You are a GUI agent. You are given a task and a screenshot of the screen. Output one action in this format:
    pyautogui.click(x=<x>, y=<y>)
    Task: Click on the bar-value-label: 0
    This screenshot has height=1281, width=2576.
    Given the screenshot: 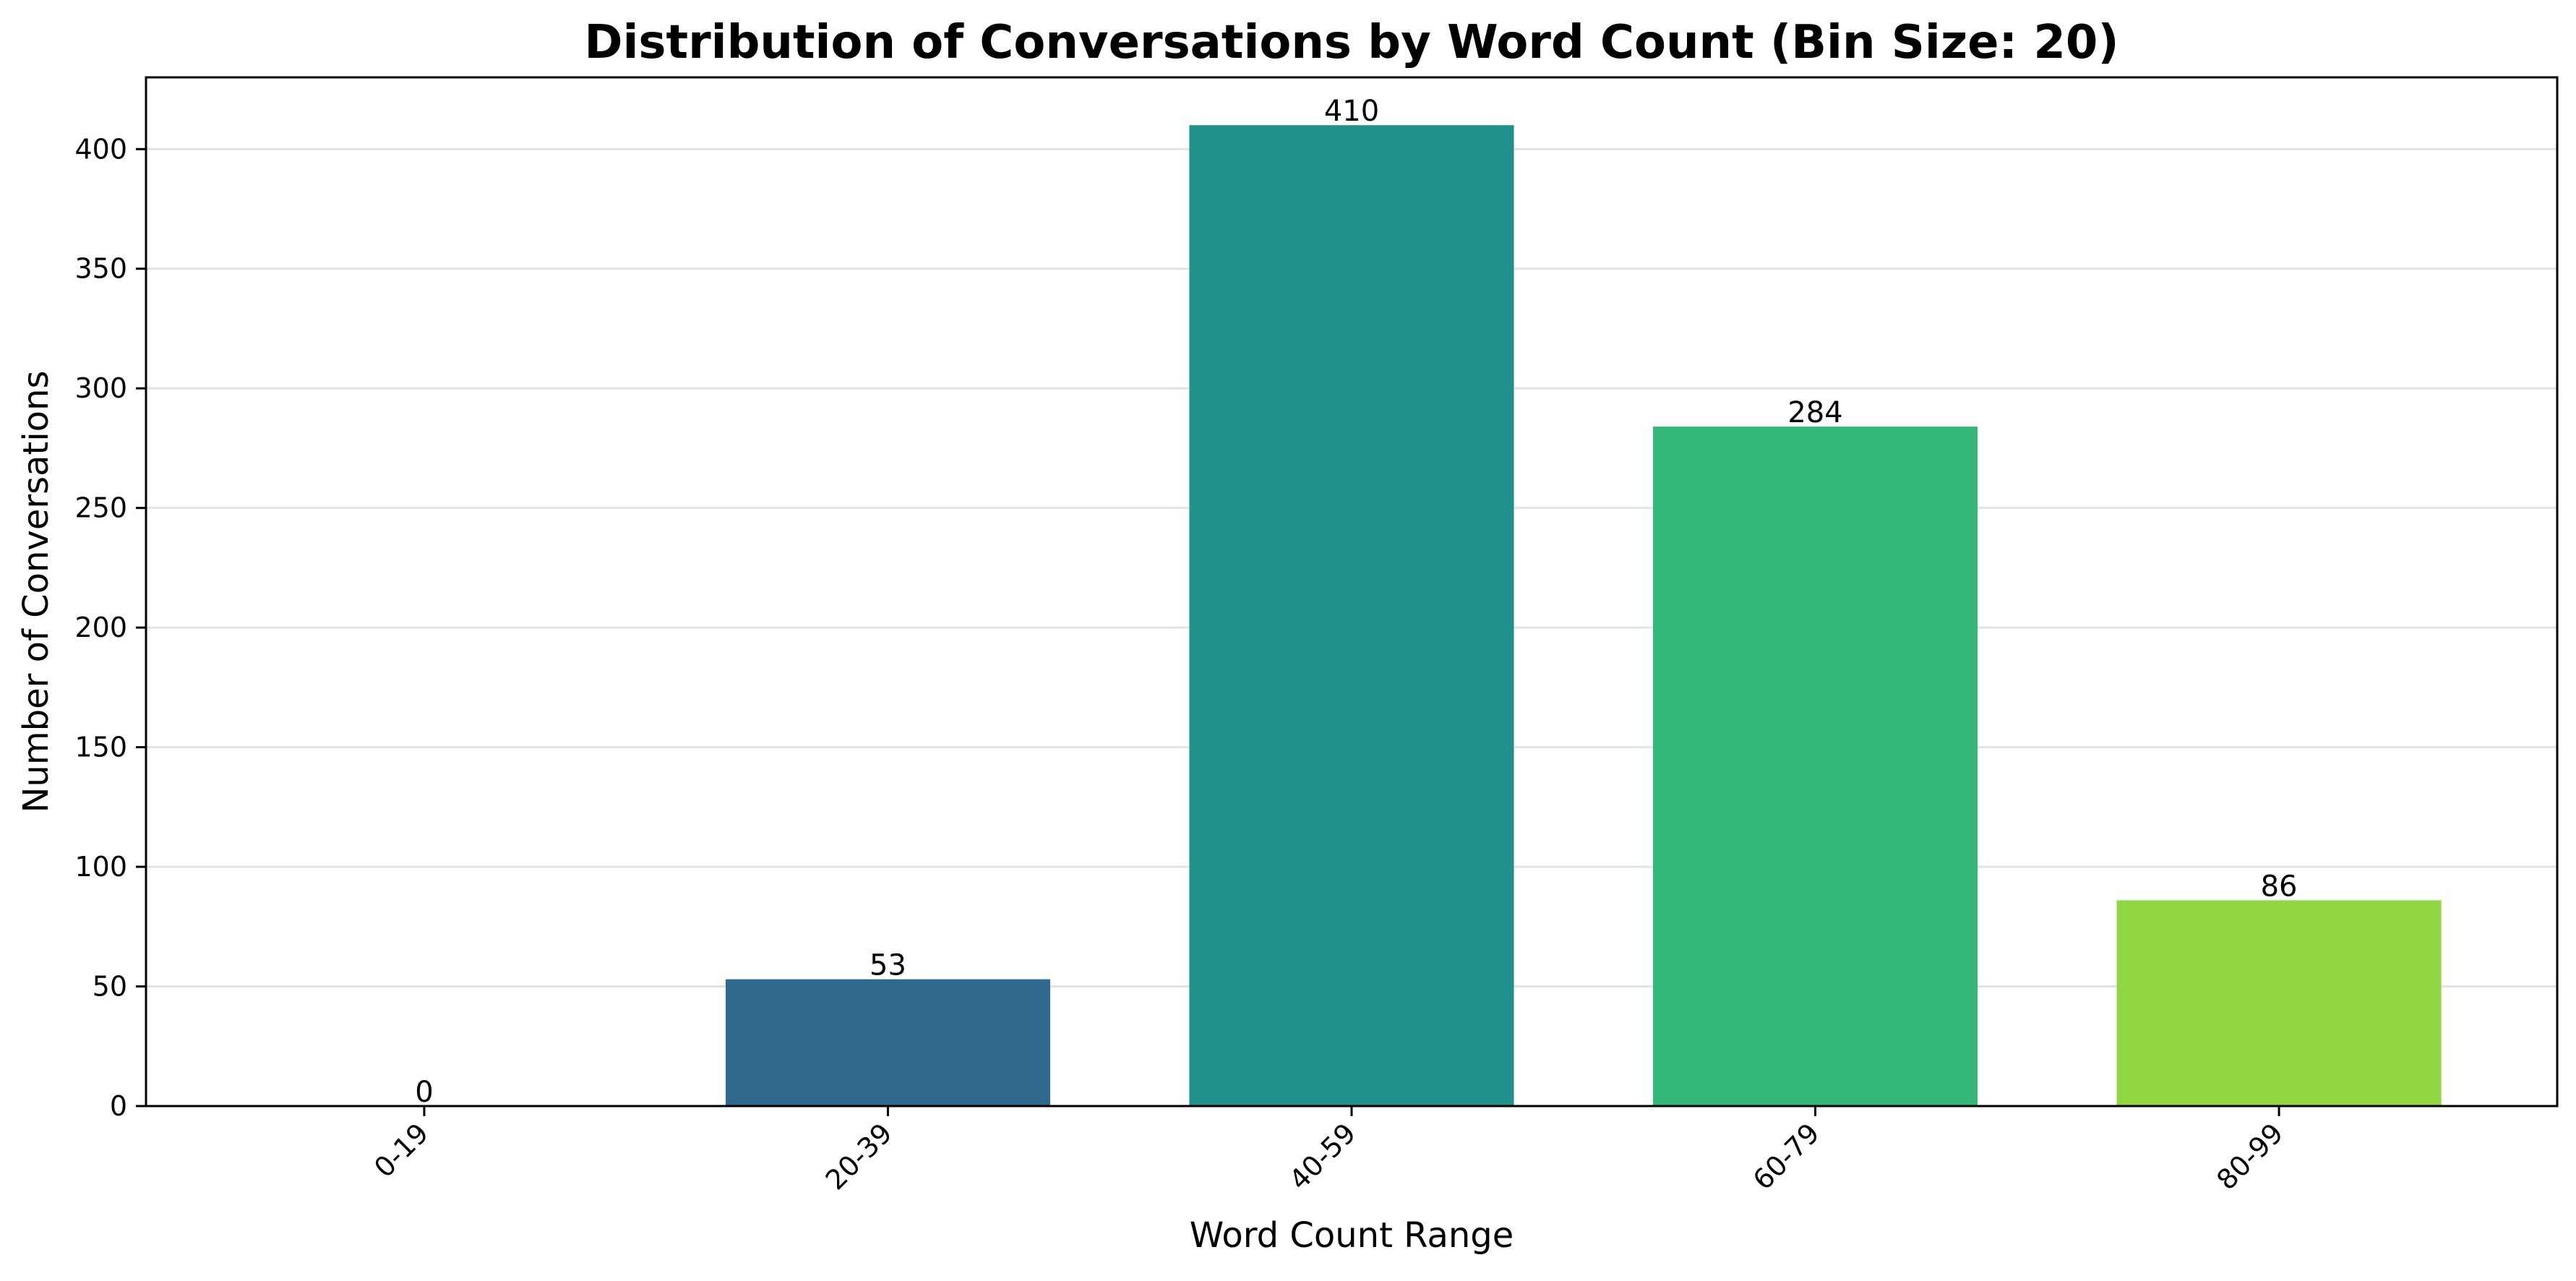 What is the action you would take?
    pyautogui.click(x=424, y=1092)
    